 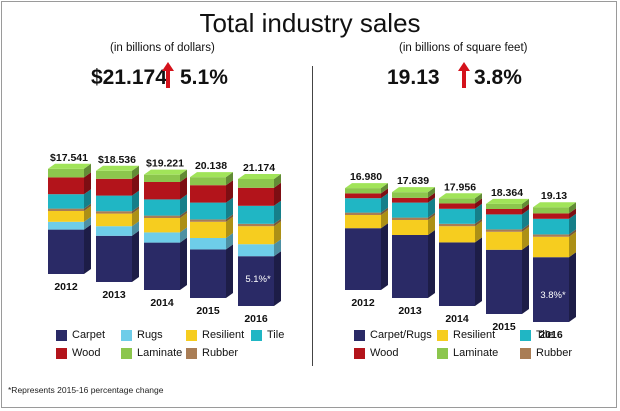 What do you see at coordinates (211, 235) in the screenshot?
I see `dollars-bar-2015` at bounding box center [211, 235].